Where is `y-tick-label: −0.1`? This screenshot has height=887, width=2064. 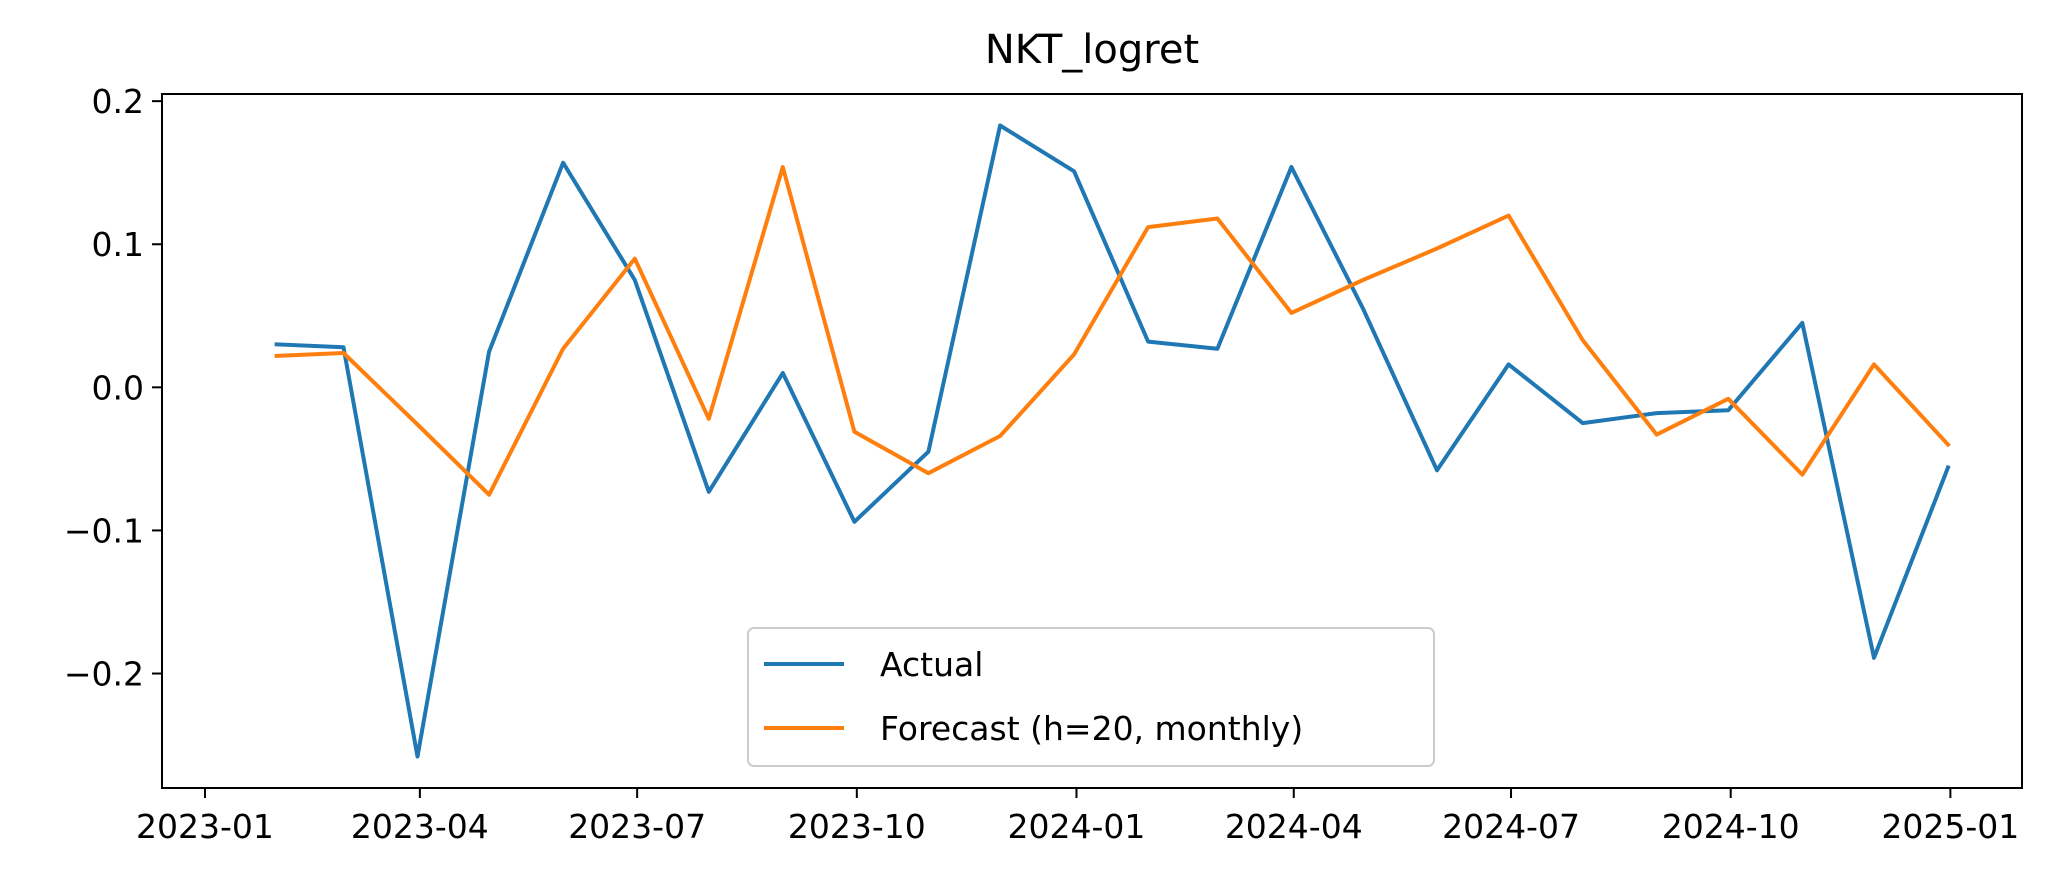 y-tick-label: −0.1 is located at coordinates (104, 530).